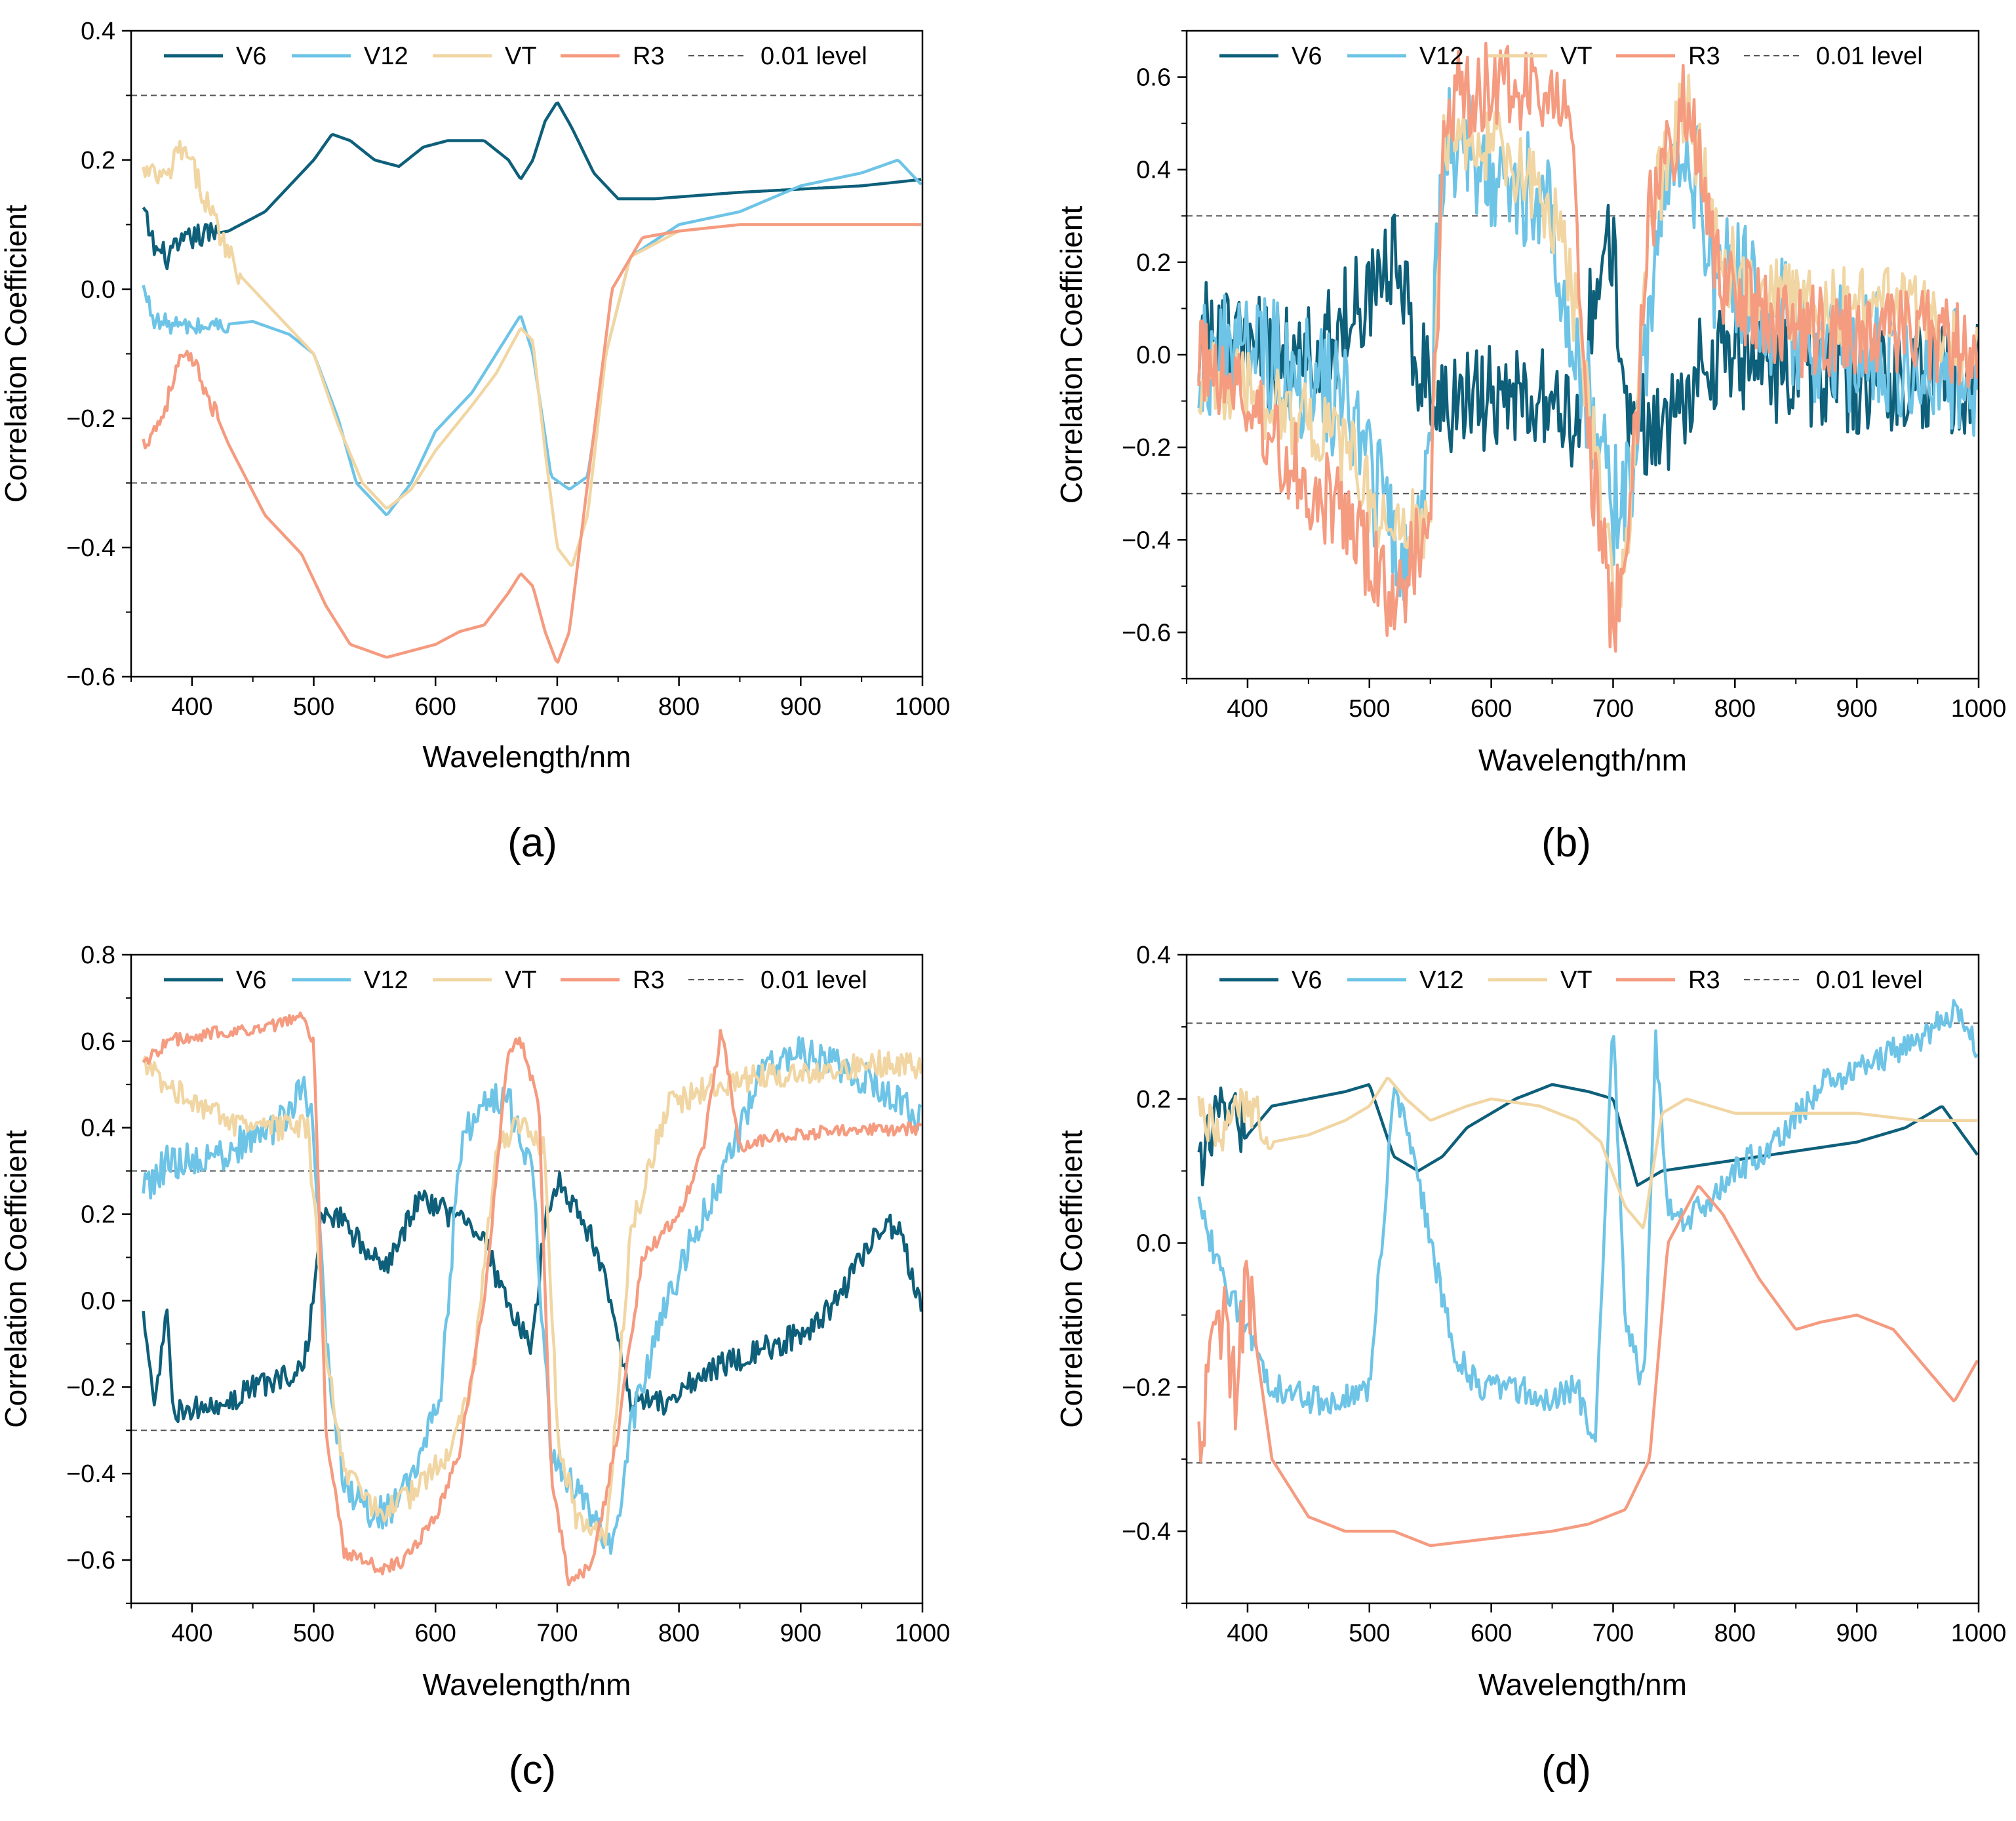  I want to click on y-axis: −0.4 −0.2 0.0 0.2 0.4 Correlation Coefficient, so click(1120, 1273).